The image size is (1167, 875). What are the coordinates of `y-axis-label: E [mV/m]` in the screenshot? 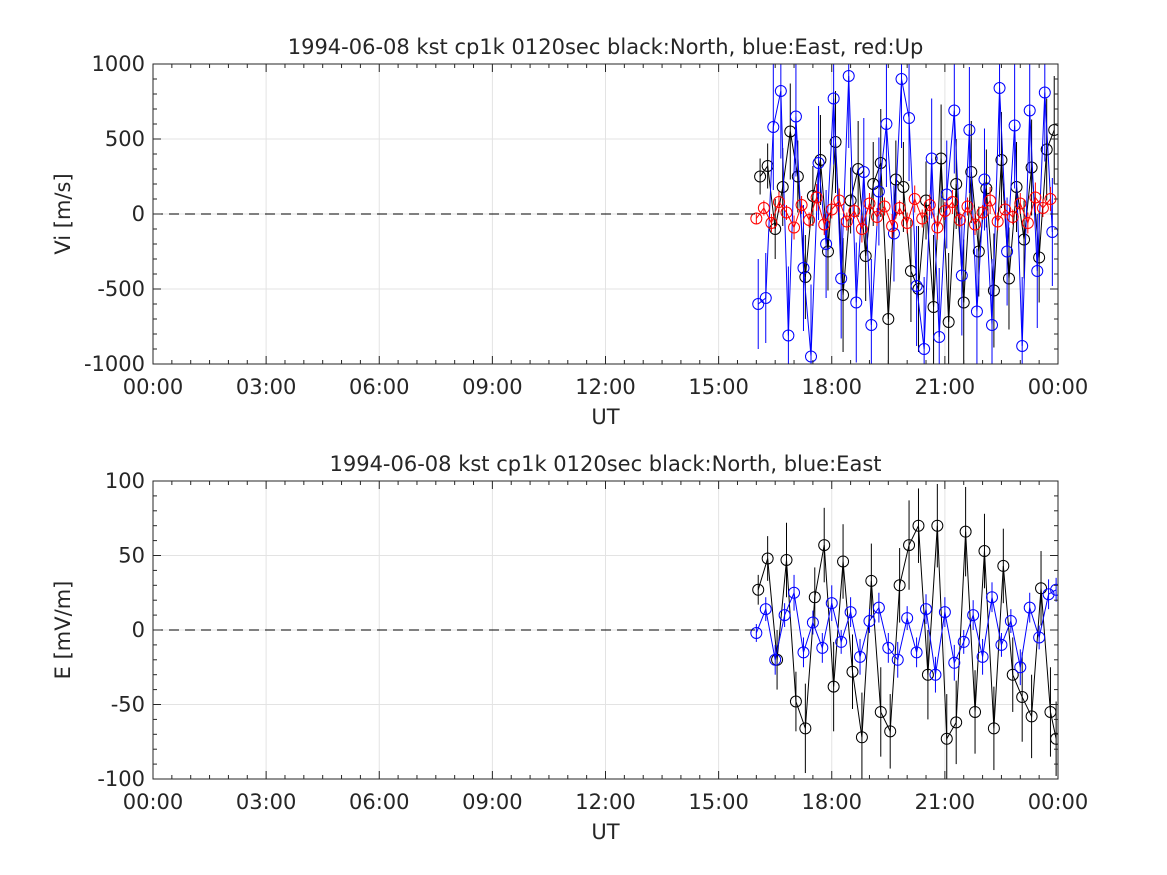 It's located at (63, 630).